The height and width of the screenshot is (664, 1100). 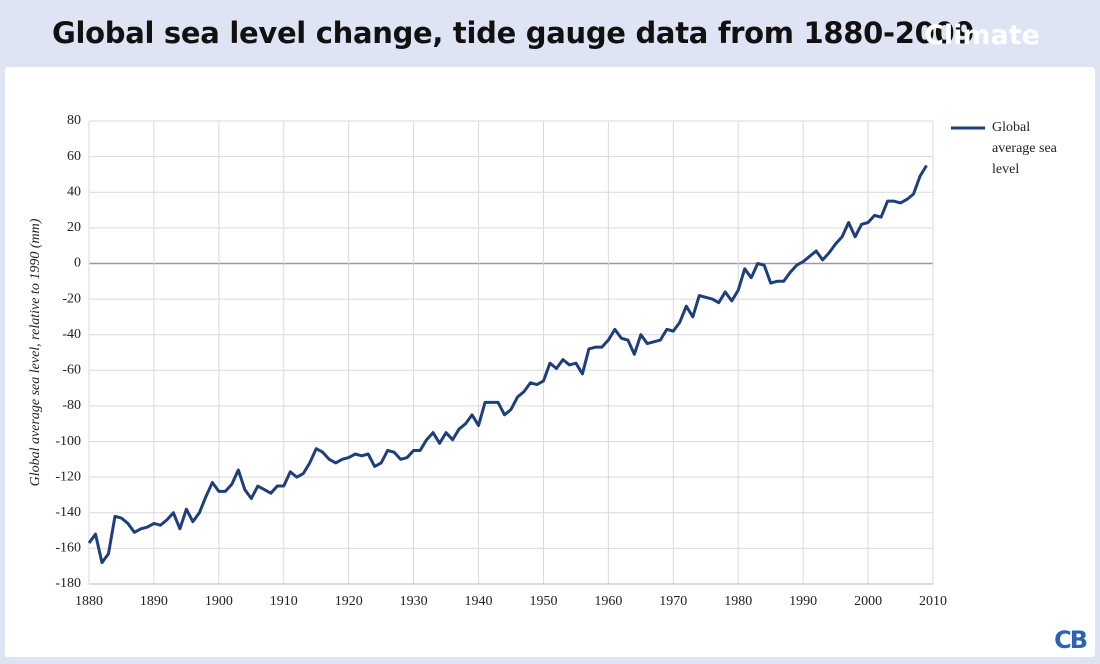 I want to click on y-tick-label: -120, so click(x=68, y=476).